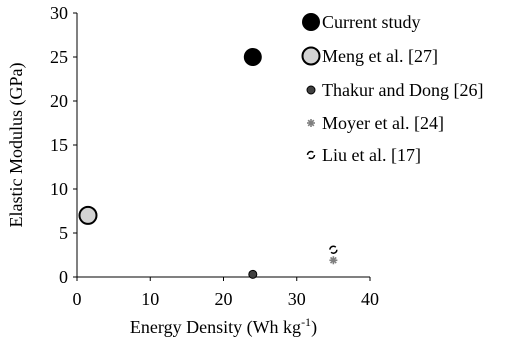 This screenshot has height=343, width=506. What do you see at coordinates (59, 189) in the screenshot?
I see `y-tick-label: 10` at bounding box center [59, 189].